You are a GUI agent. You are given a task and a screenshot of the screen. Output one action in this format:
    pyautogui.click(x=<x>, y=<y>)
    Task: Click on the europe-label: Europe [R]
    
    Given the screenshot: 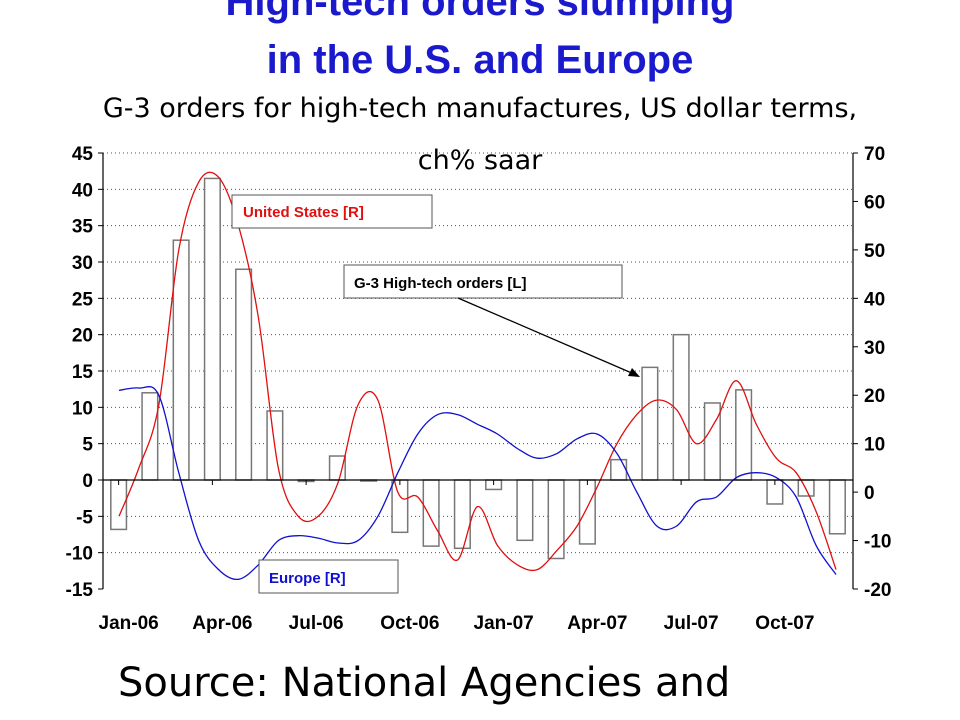 What is the action you would take?
    pyautogui.click(x=307, y=578)
    